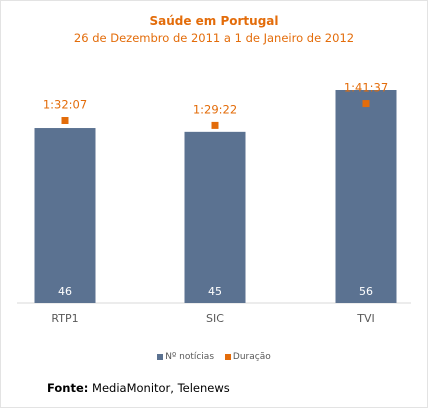  Describe the element at coordinates (68, 388) in the screenshot. I see `source-label: Fonte:` at that location.